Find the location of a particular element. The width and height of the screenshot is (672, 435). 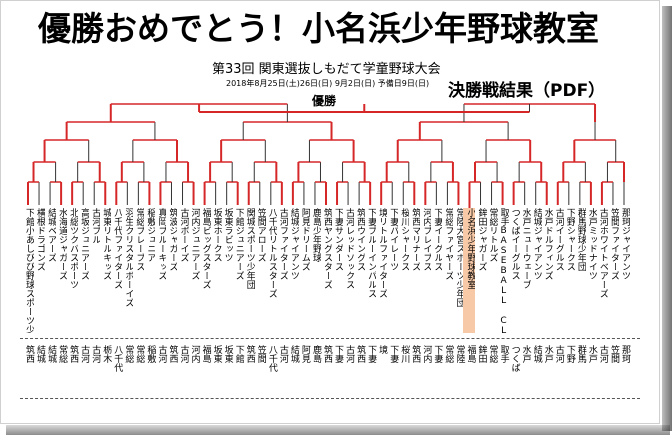

team-name: 古河ホワイトベアーズ is located at coordinates (602, 253).